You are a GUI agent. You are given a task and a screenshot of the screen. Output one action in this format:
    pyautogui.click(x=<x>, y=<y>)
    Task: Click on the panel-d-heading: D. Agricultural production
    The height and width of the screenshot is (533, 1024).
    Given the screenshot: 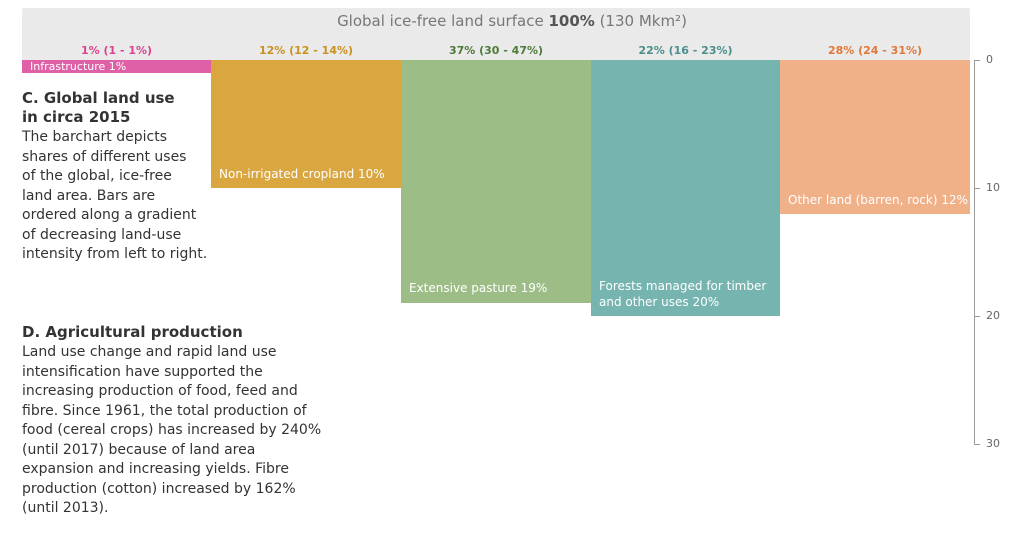 What is the action you would take?
    pyautogui.click(x=132, y=332)
    